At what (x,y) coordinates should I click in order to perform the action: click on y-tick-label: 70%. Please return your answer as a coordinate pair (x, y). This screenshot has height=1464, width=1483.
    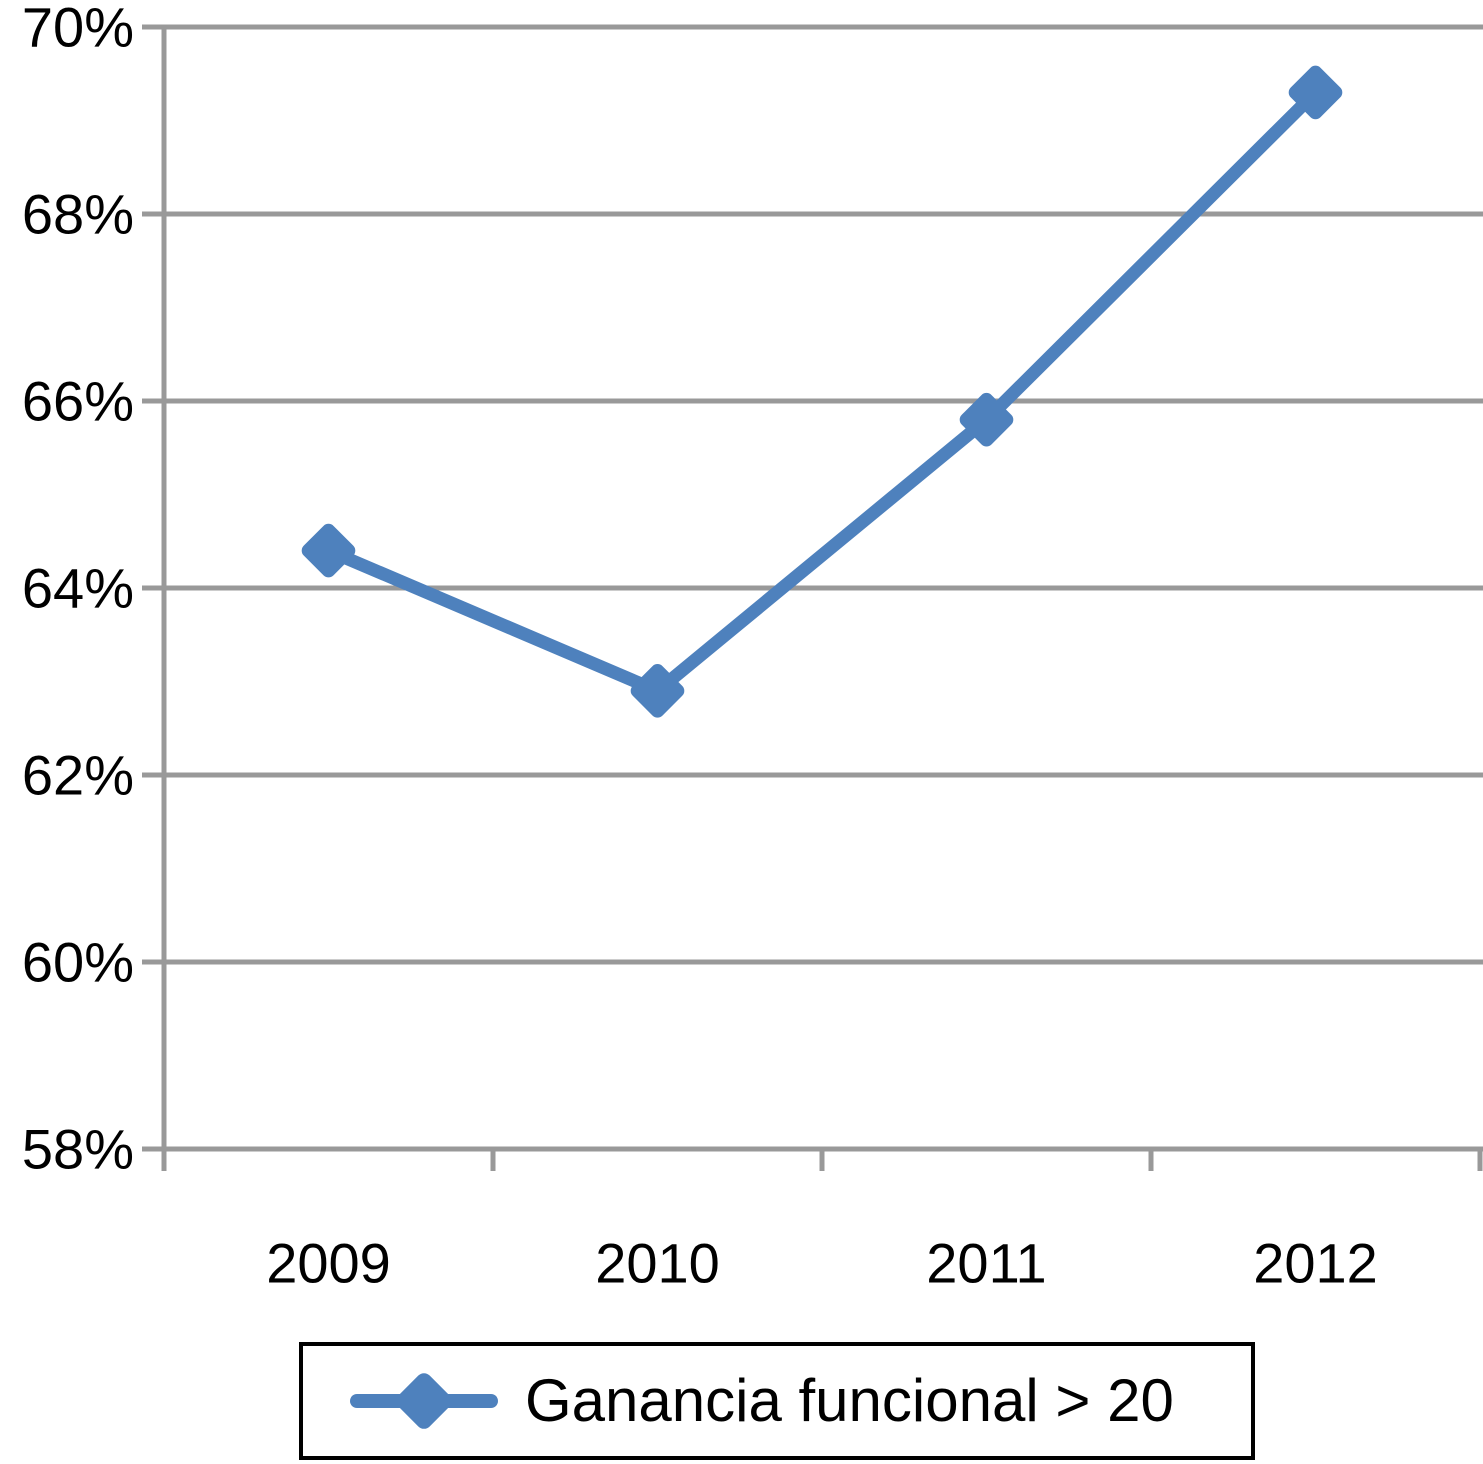
    Looking at the image, I should click on (78, 29).